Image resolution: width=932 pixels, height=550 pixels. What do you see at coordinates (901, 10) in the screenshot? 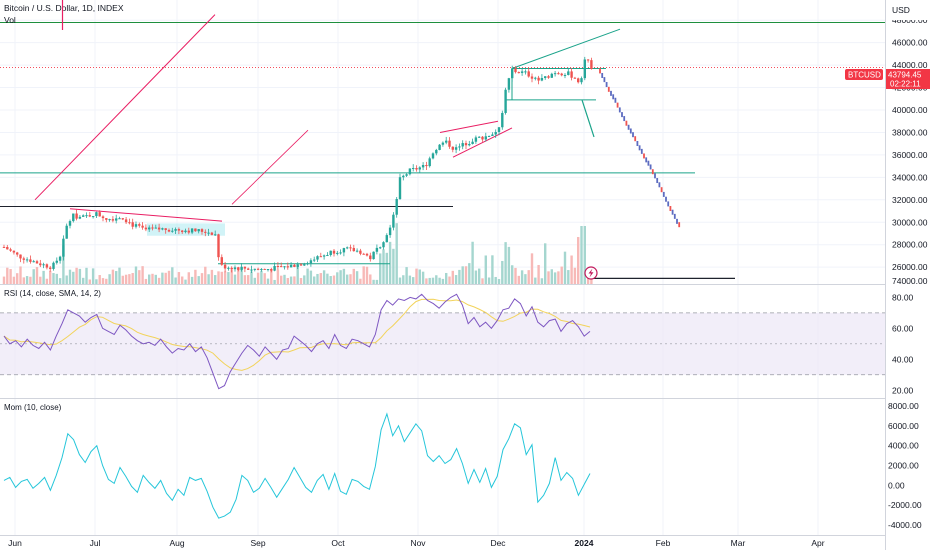
I see `currency-label: USD` at bounding box center [901, 10].